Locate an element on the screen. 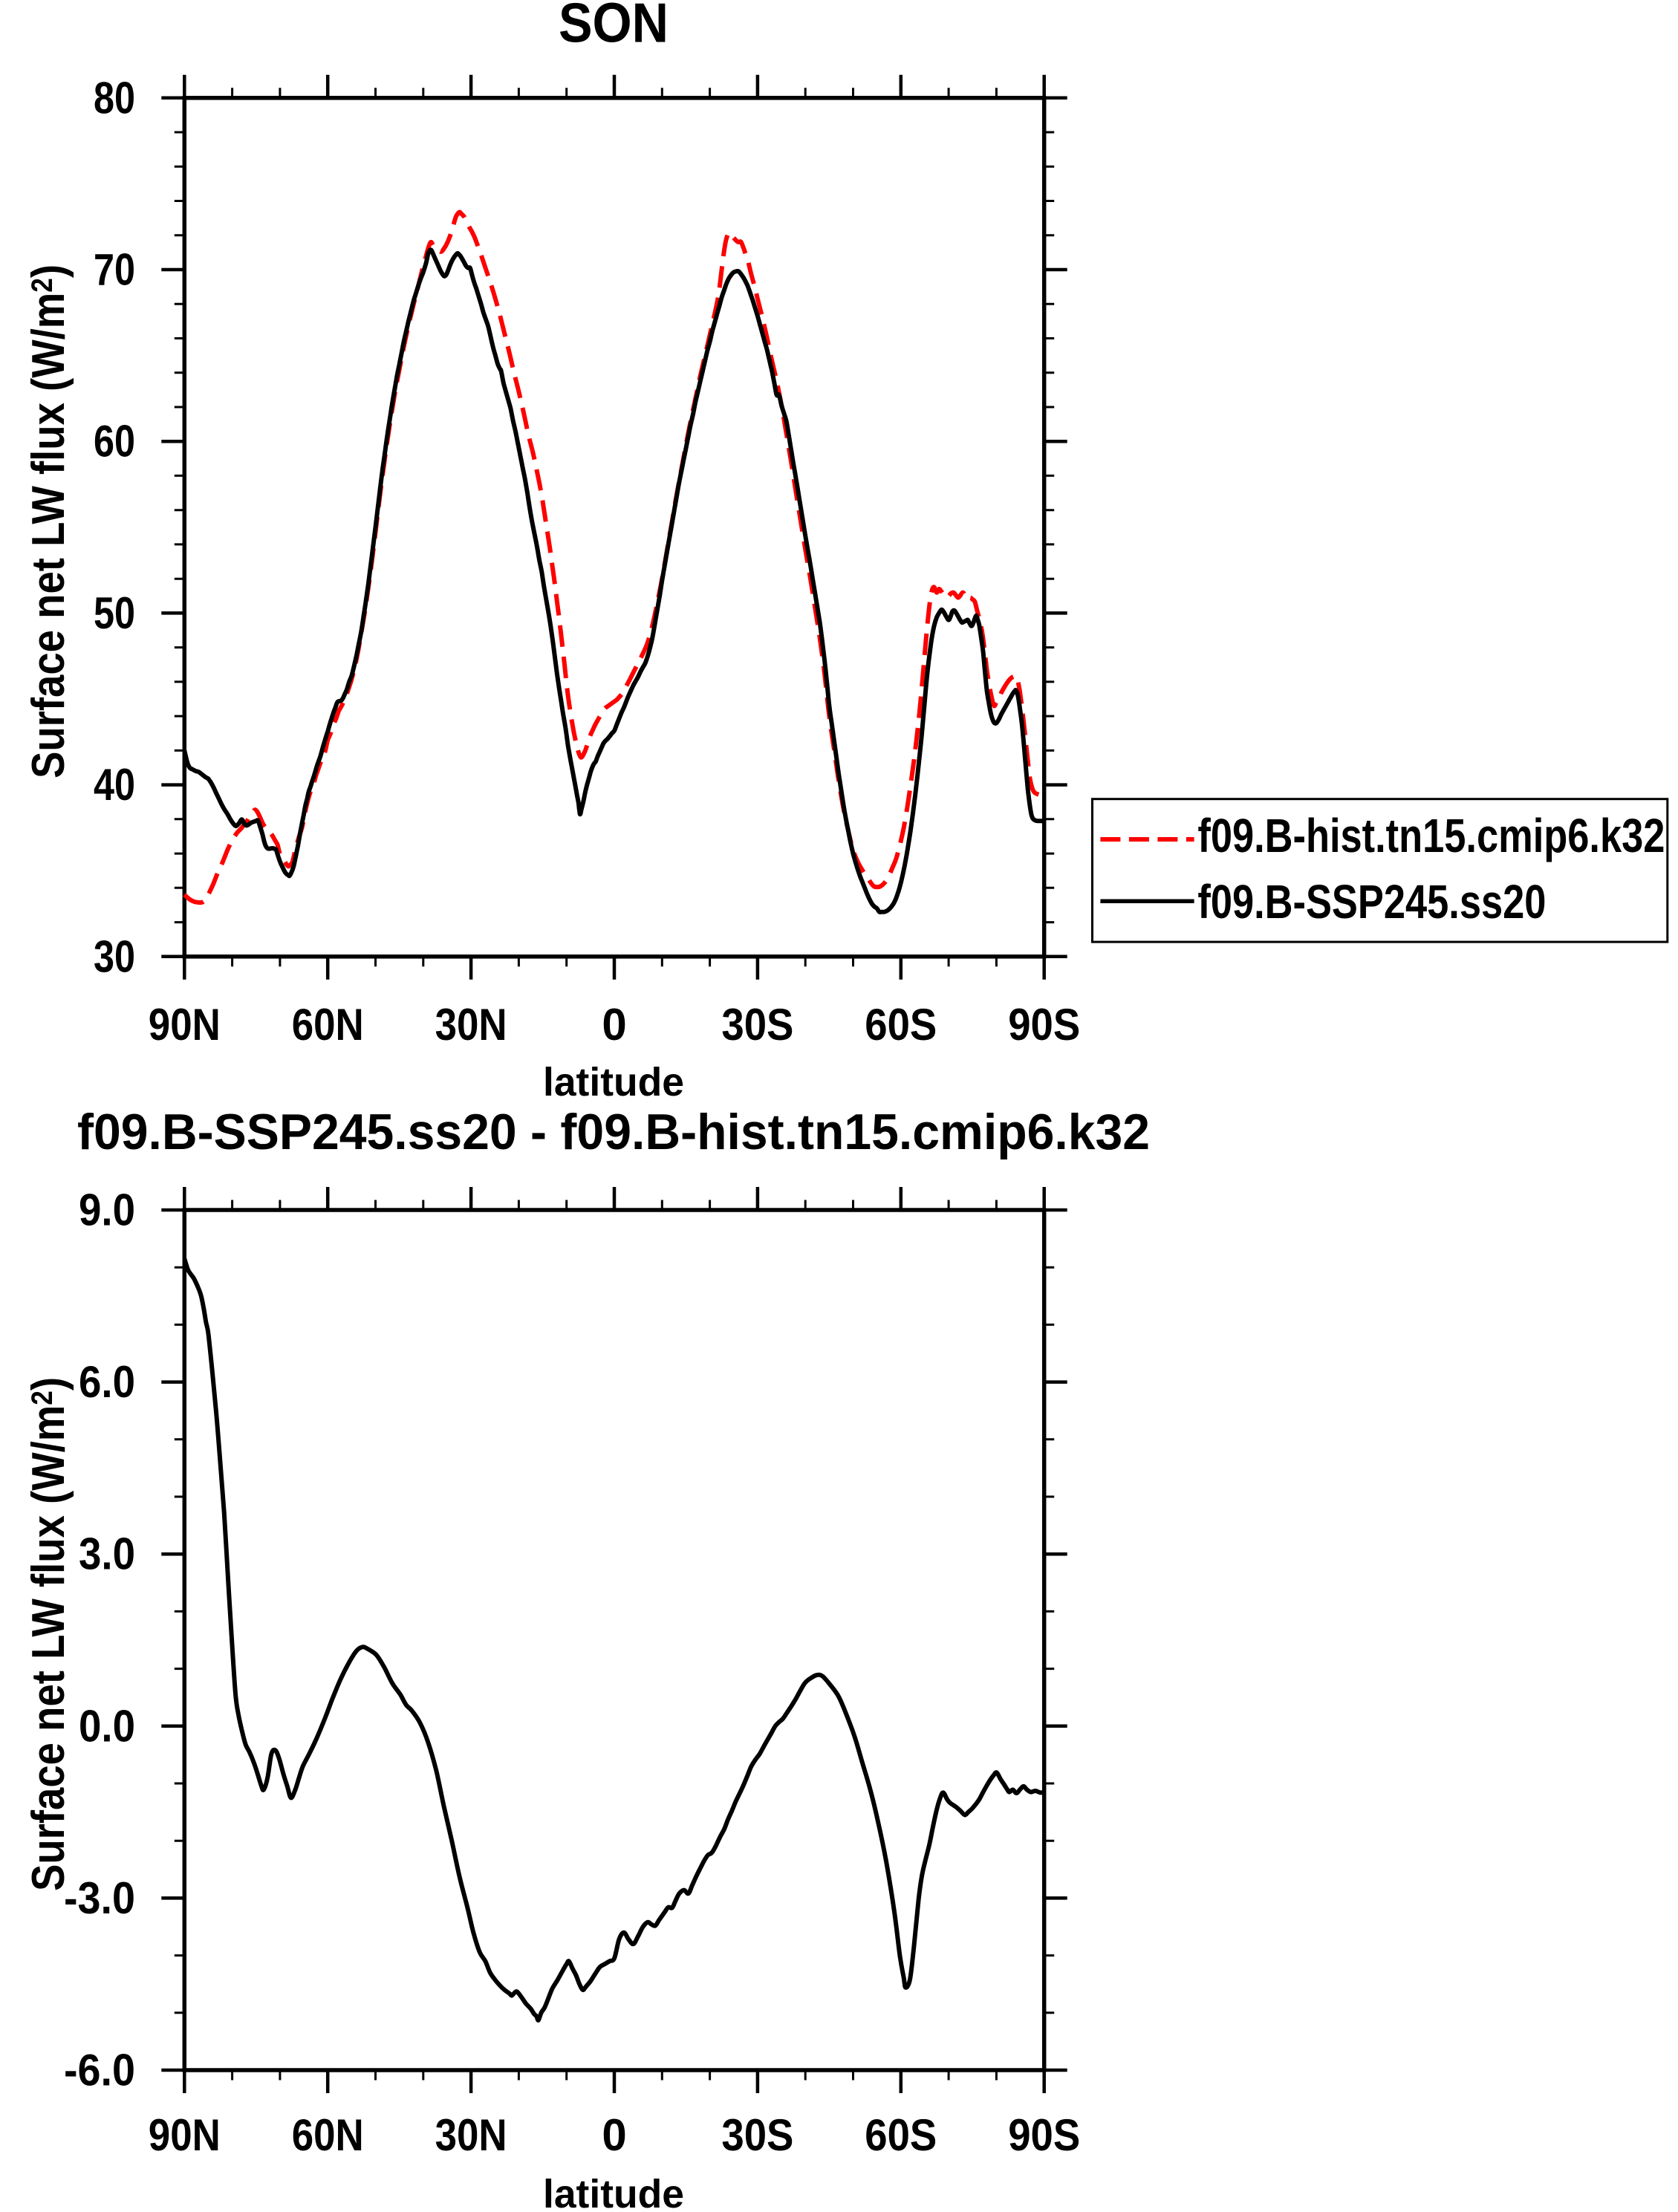  svg-text: 60 is located at coordinates (114, 441).